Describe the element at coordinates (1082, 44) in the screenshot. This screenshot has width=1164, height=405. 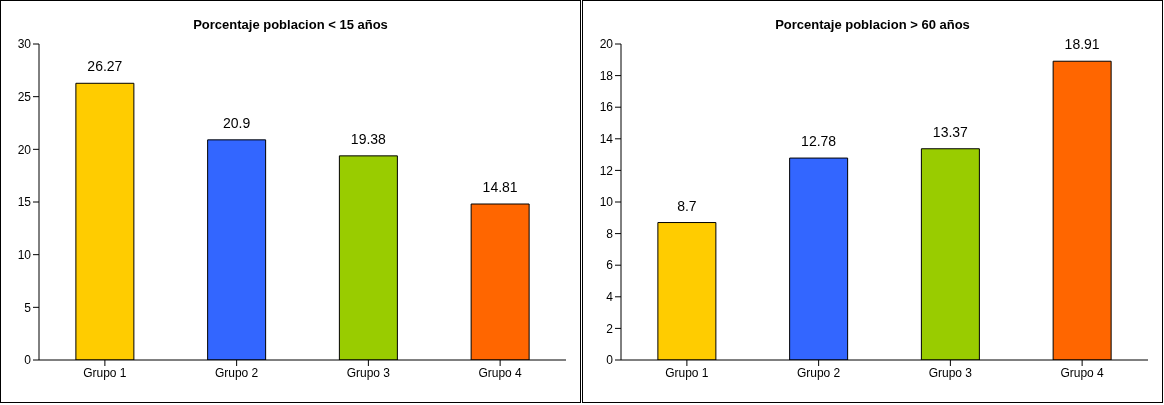
I see `data-label: 18.91` at that location.